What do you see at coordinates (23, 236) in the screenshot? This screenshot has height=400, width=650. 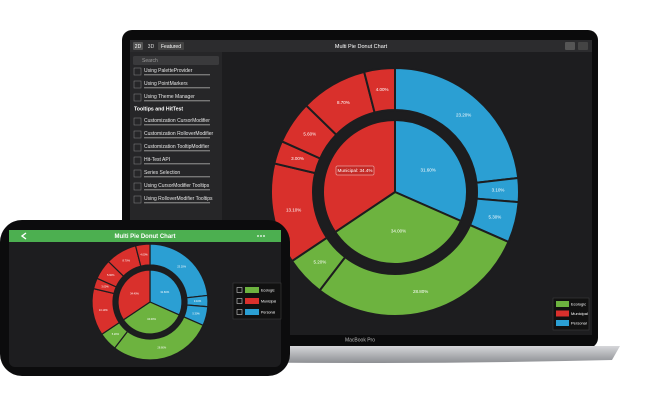 I see `back-button` at bounding box center [23, 236].